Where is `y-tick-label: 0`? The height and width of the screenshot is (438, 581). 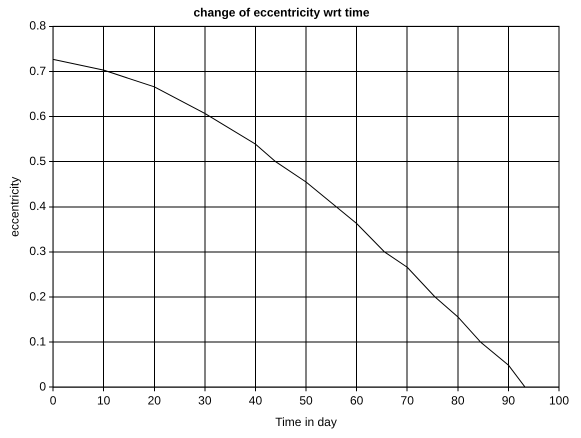
y-tick-label: 0 is located at coordinates (42, 387).